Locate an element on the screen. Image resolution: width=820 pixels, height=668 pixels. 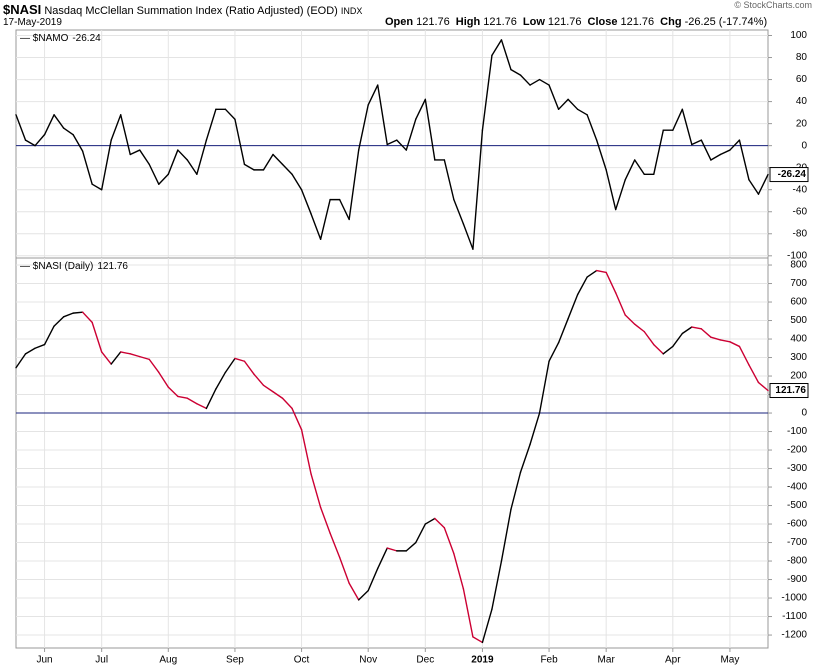
y-tick-label: -1000 is located at coordinates (794, 598).